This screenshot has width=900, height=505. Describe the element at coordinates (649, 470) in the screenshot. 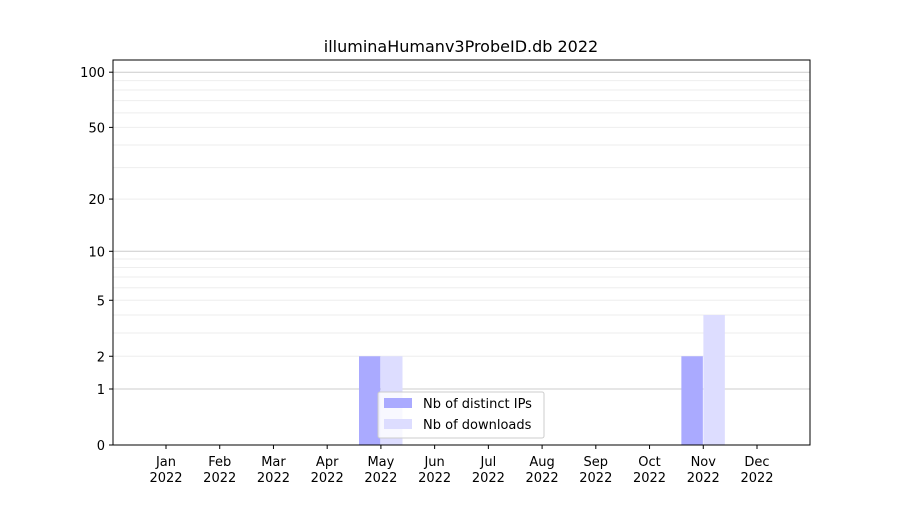

I see `x-tick-label: Oct 2022` at that location.